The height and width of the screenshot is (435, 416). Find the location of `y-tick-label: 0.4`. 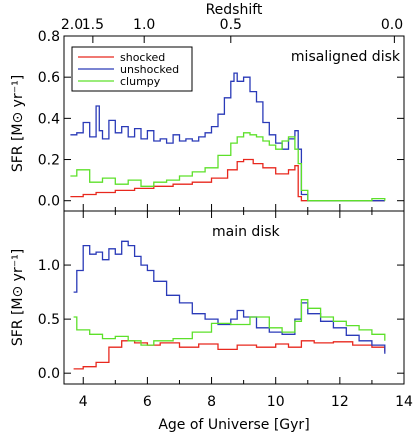

y-tick-label: 0.4 is located at coordinates (49, 119).